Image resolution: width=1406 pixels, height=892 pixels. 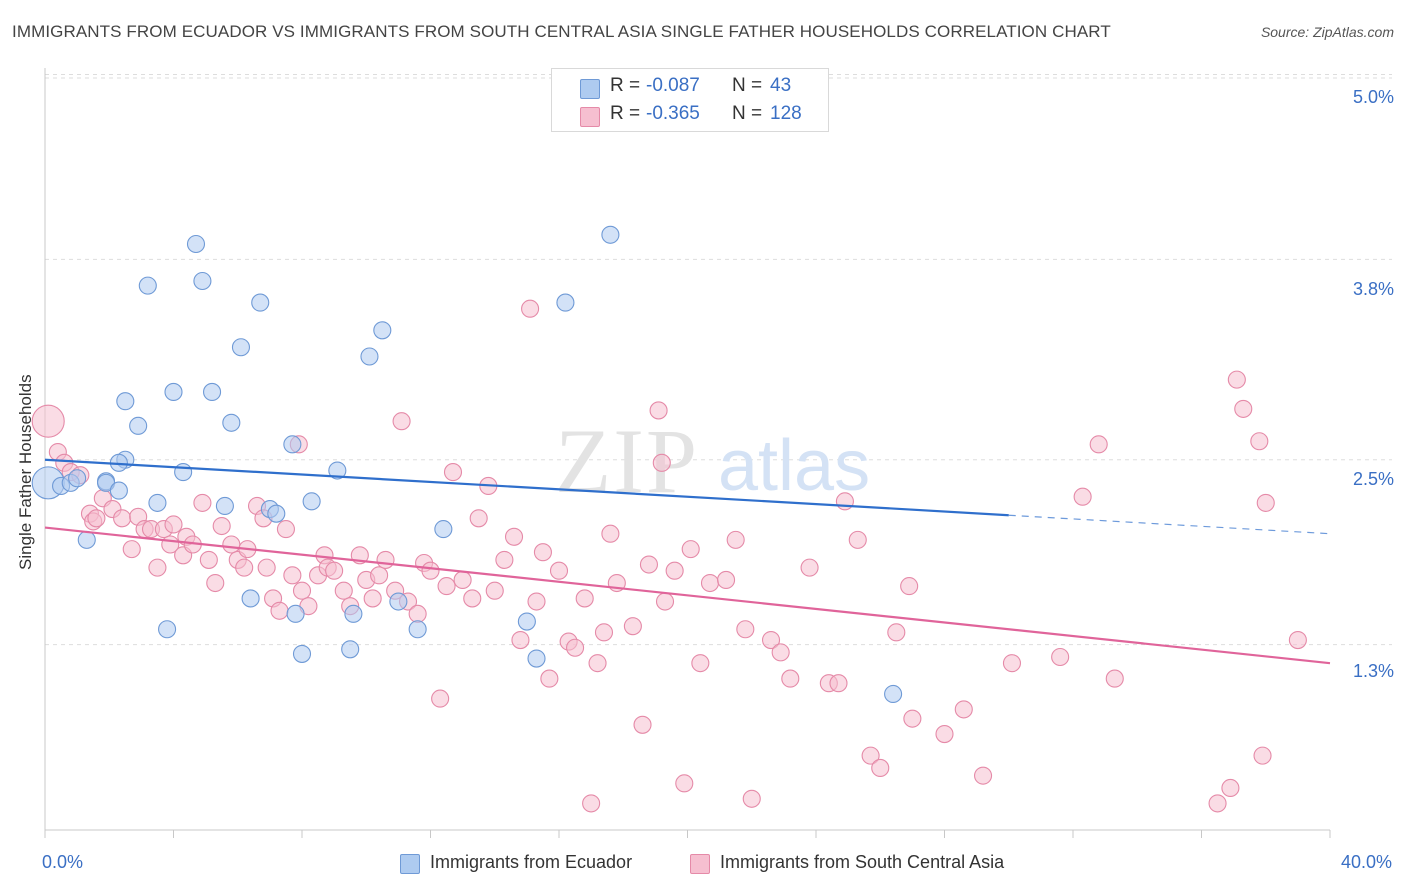 I want to click on legend-row-sca: R = -0.365 N = 128, so click(x=690, y=115).